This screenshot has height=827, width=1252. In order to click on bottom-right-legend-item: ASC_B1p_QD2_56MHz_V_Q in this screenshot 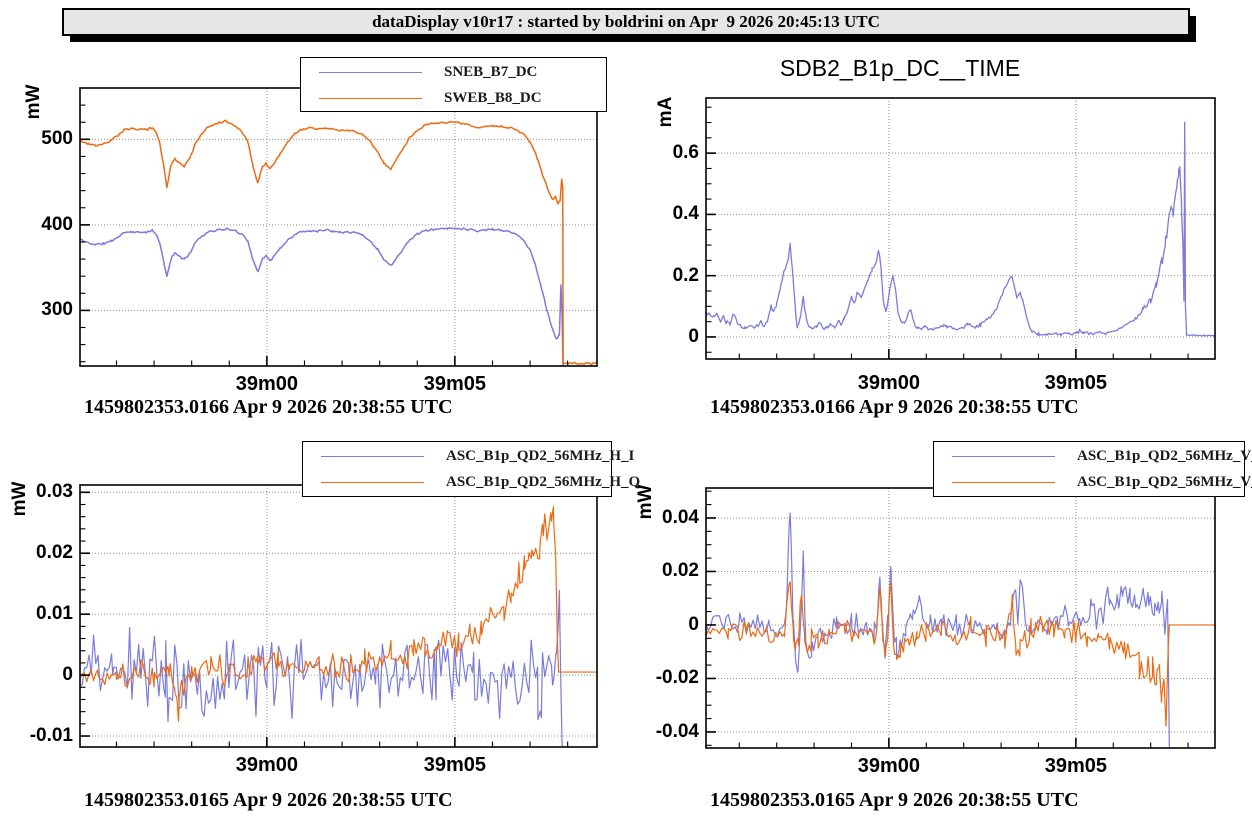, I will do `click(1093, 482)`.